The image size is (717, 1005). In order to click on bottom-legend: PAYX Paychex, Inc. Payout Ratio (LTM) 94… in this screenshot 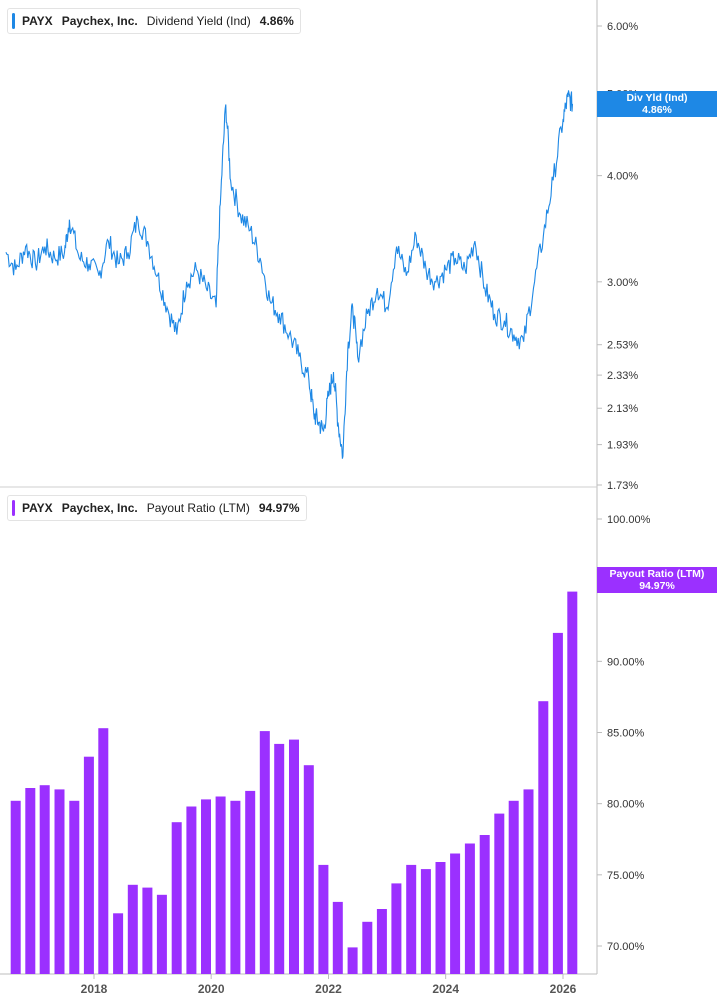, I will do `click(157, 508)`.